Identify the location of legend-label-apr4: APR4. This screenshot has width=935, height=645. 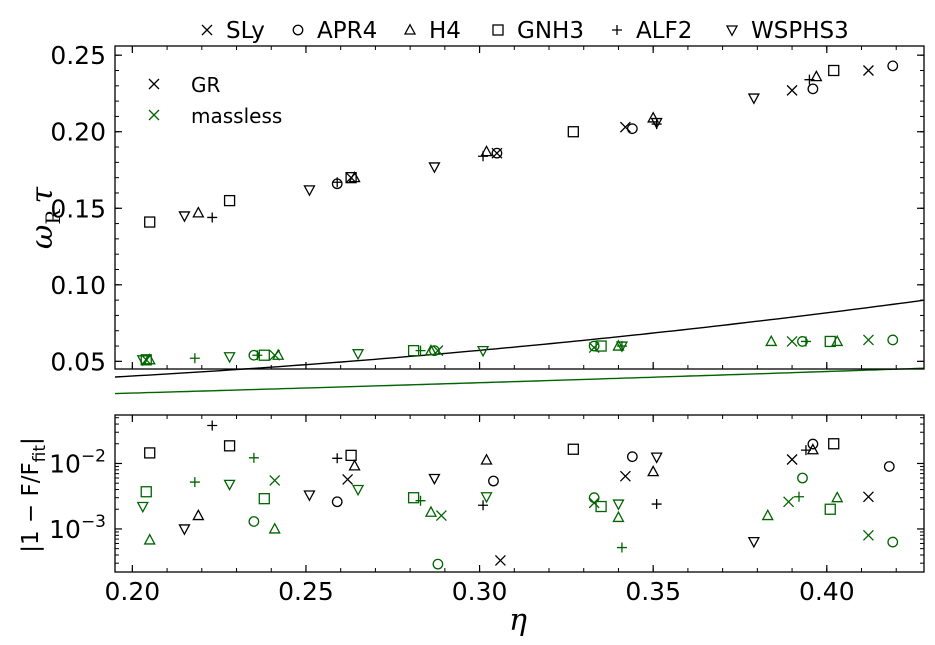
(347, 31).